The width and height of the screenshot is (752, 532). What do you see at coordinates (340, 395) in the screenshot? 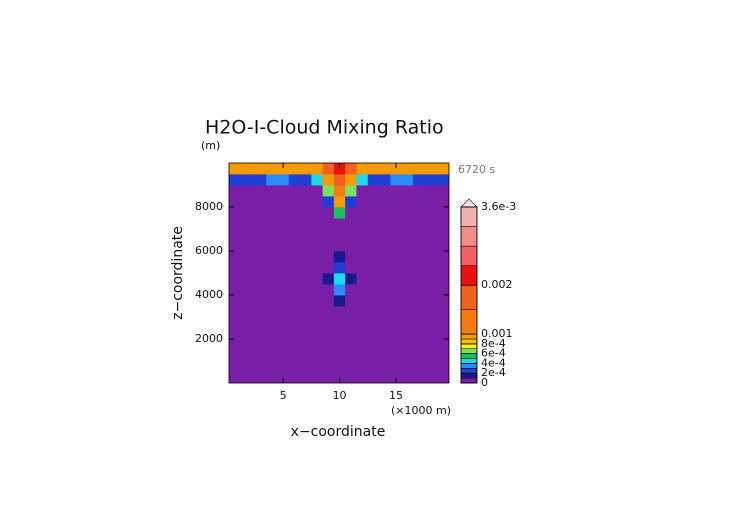
I see `x-tick-label: 10` at bounding box center [340, 395].